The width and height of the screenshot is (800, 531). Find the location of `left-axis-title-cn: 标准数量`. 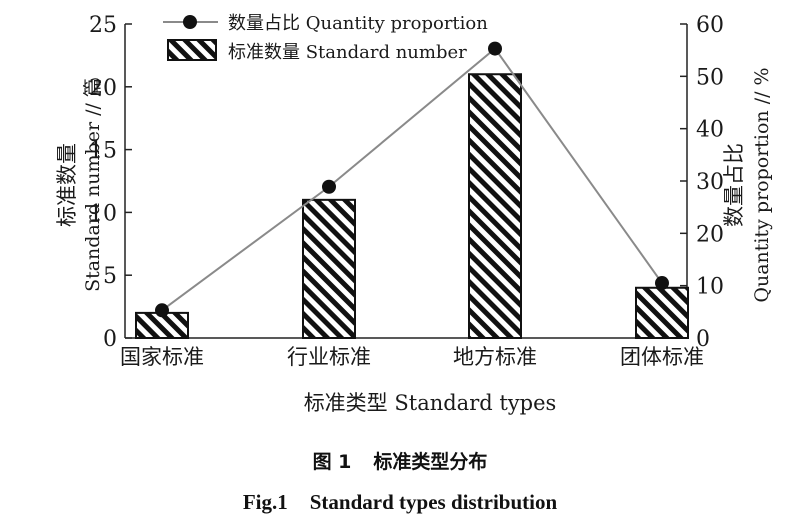

left-axis-title-cn: 标准数量 is located at coordinates (67, 185).